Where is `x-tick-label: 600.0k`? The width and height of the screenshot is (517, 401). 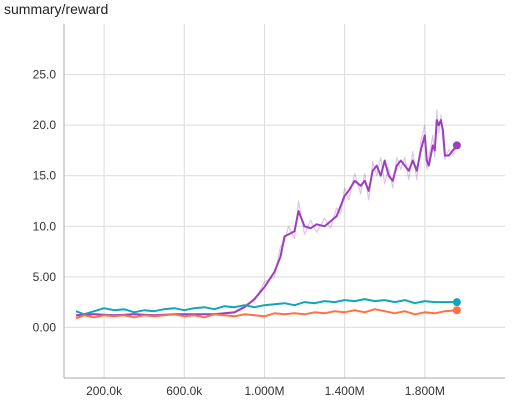
x-tick-label: 600.0k is located at coordinates (184, 391).